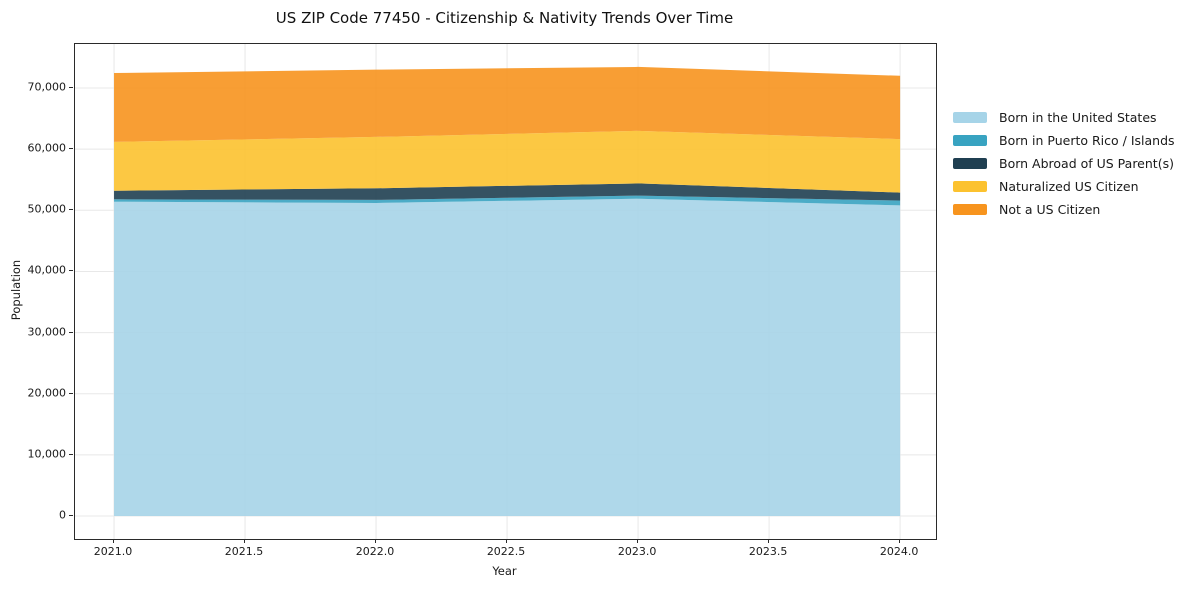  Describe the element at coordinates (244, 551) in the screenshot. I see `x-tick-label: 2021.5` at that location.